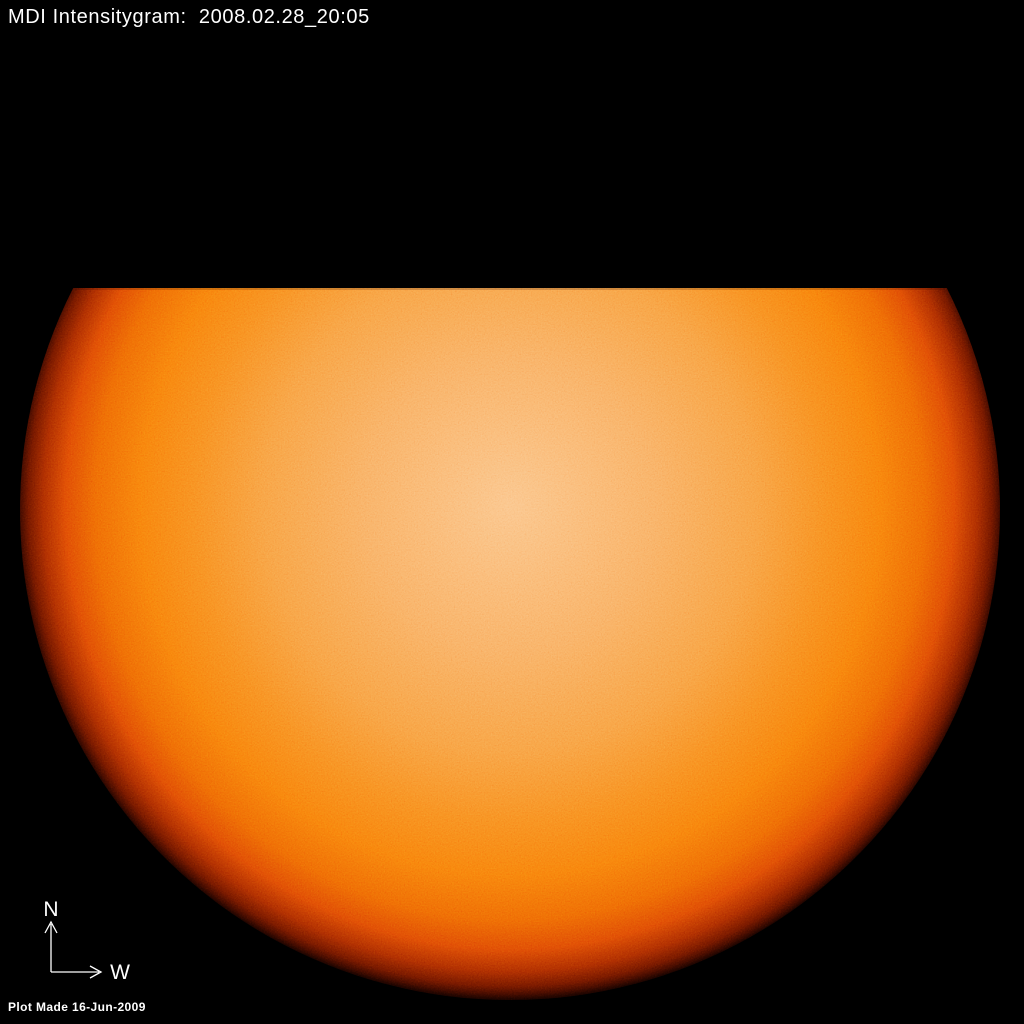 This screenshot has height=1024, width=1024. I want to click on plot-made-caption: Plot Made 16-Jun-2009, so click(77, 1007).